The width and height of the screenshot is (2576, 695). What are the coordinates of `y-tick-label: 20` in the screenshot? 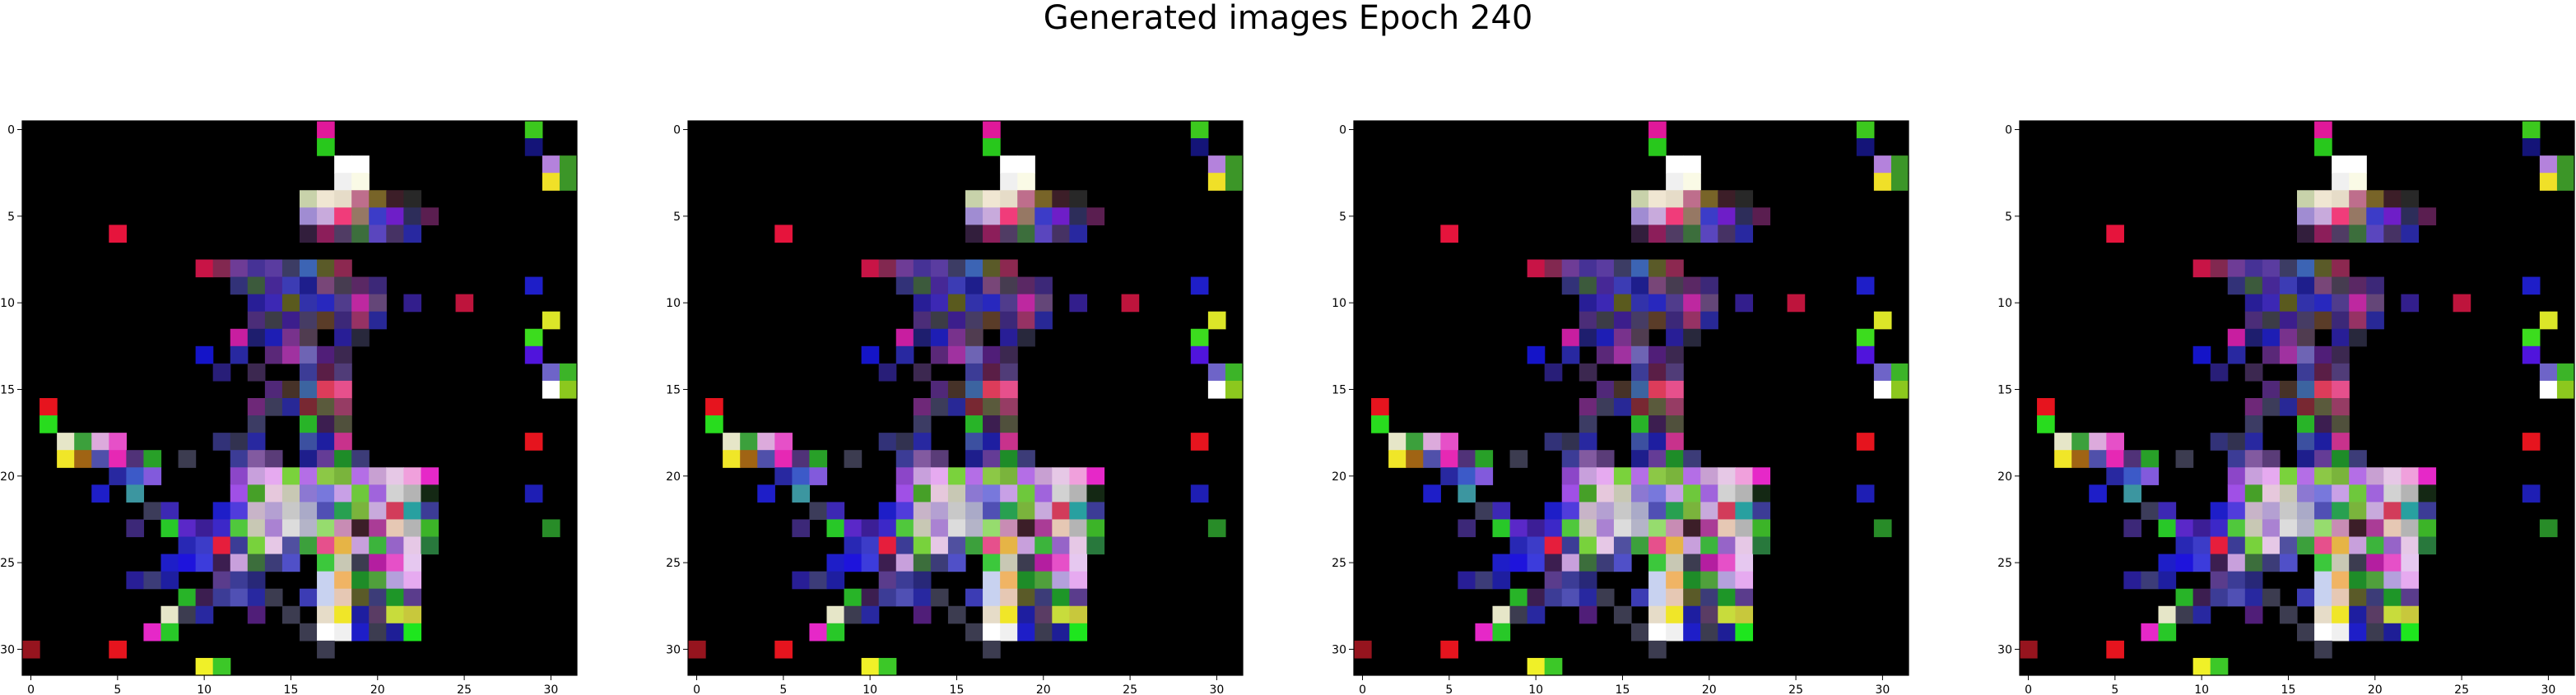 It's located at (673, 477).